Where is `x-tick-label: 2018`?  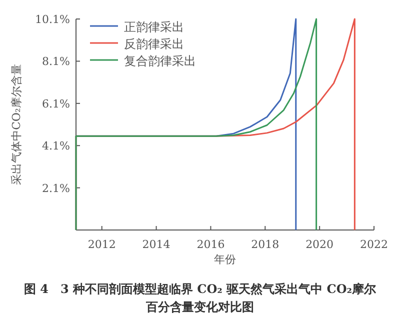
x-tick-label: 2018 is located at coordinates (265, 244).